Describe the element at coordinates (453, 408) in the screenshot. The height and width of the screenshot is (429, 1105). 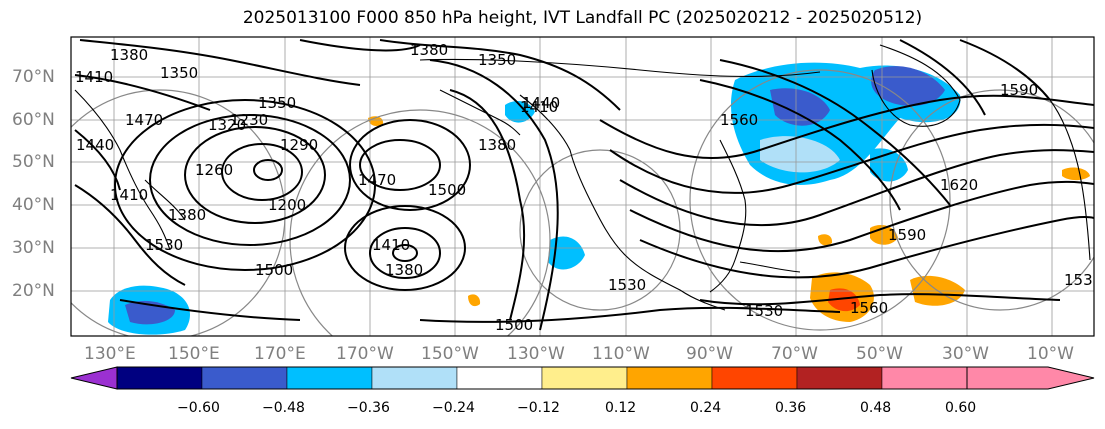
I see `colorbar-tick-label: −0.24` at that location.